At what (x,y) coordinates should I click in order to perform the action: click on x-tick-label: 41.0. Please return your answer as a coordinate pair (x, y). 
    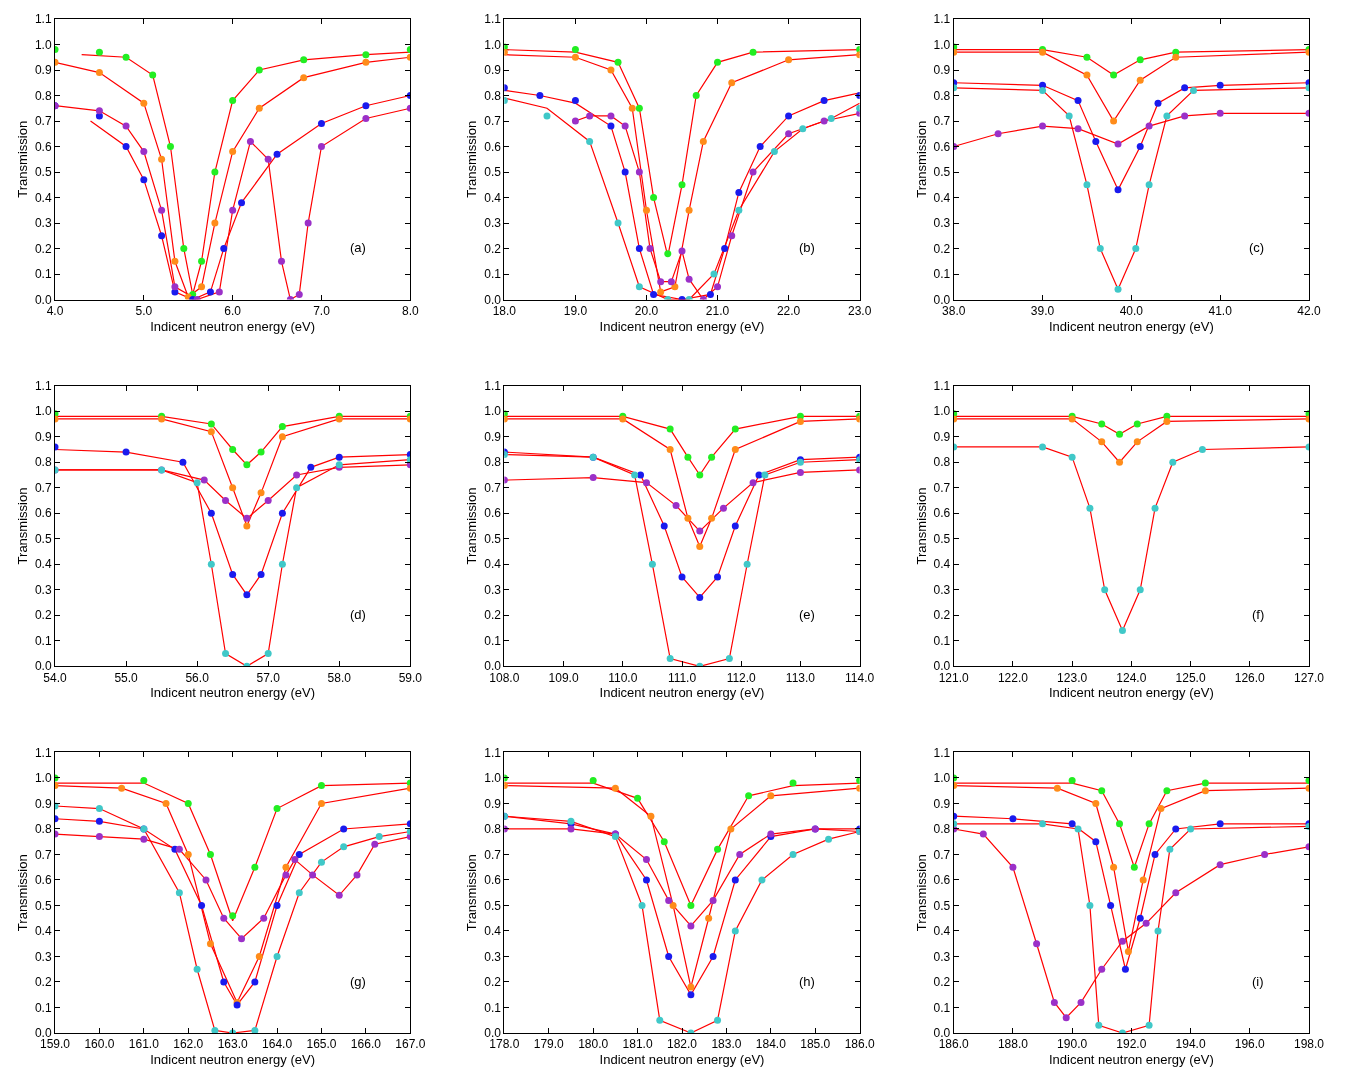
    Looking at the image, I should click on (1220, 310).